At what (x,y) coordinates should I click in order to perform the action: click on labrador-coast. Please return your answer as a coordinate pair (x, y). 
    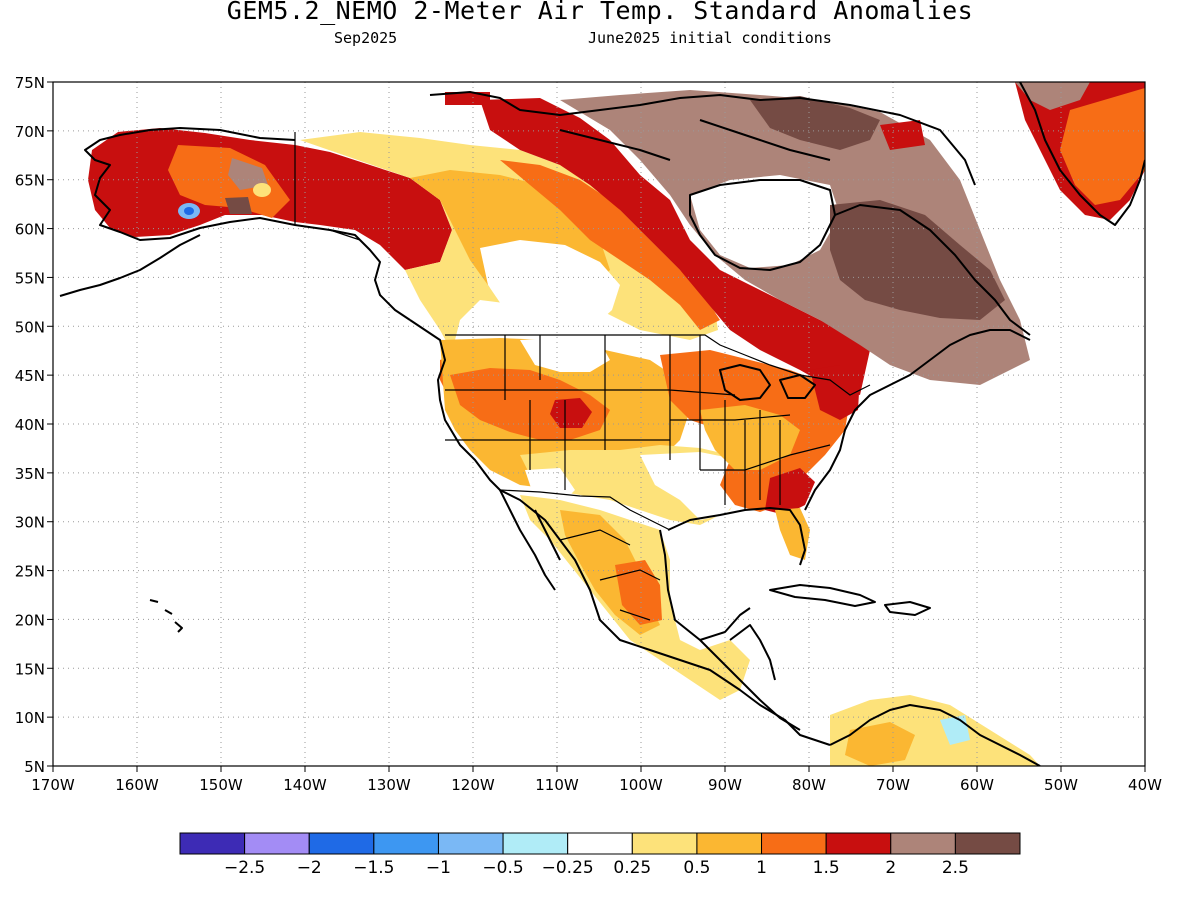
    Looking at the image, I should click on (932, 270).